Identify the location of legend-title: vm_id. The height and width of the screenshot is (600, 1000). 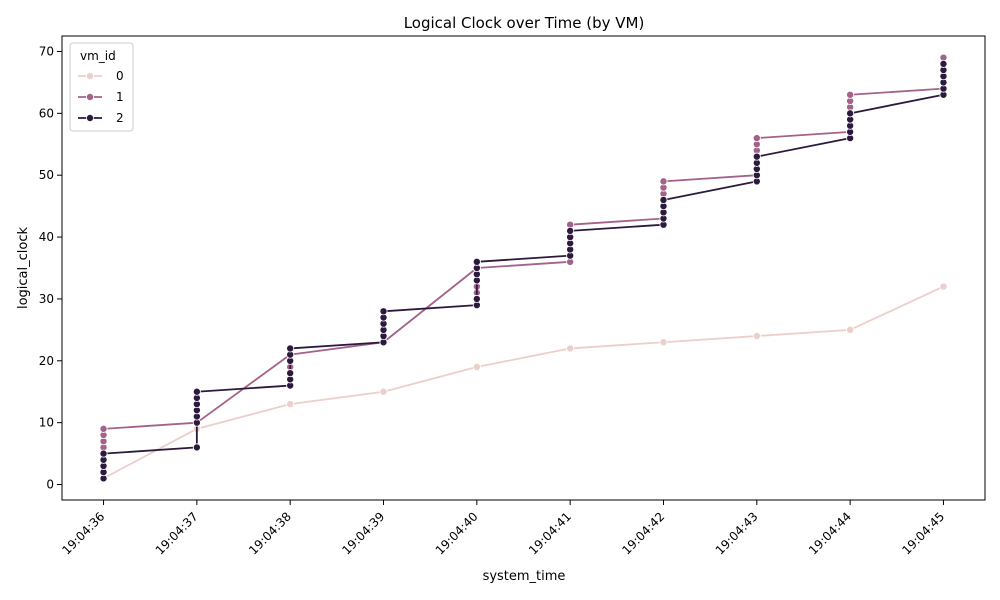
(98, 56).